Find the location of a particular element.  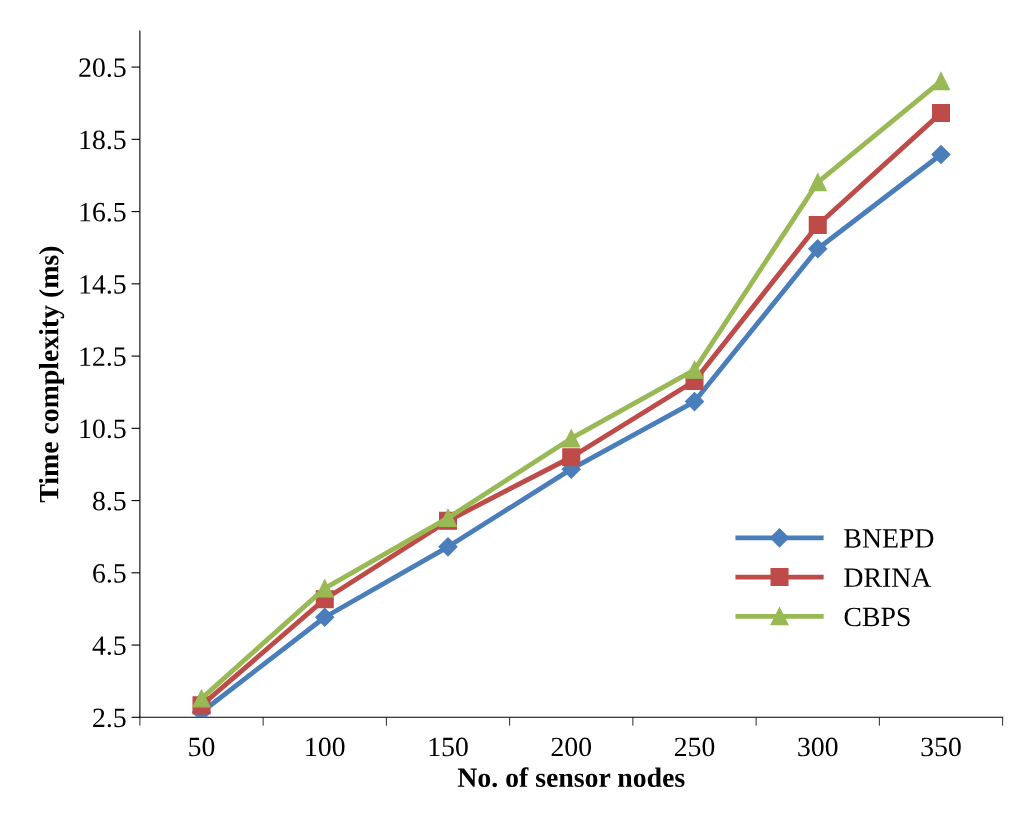

y-tick-label: 18.5 is located at coordinates (103, 140).